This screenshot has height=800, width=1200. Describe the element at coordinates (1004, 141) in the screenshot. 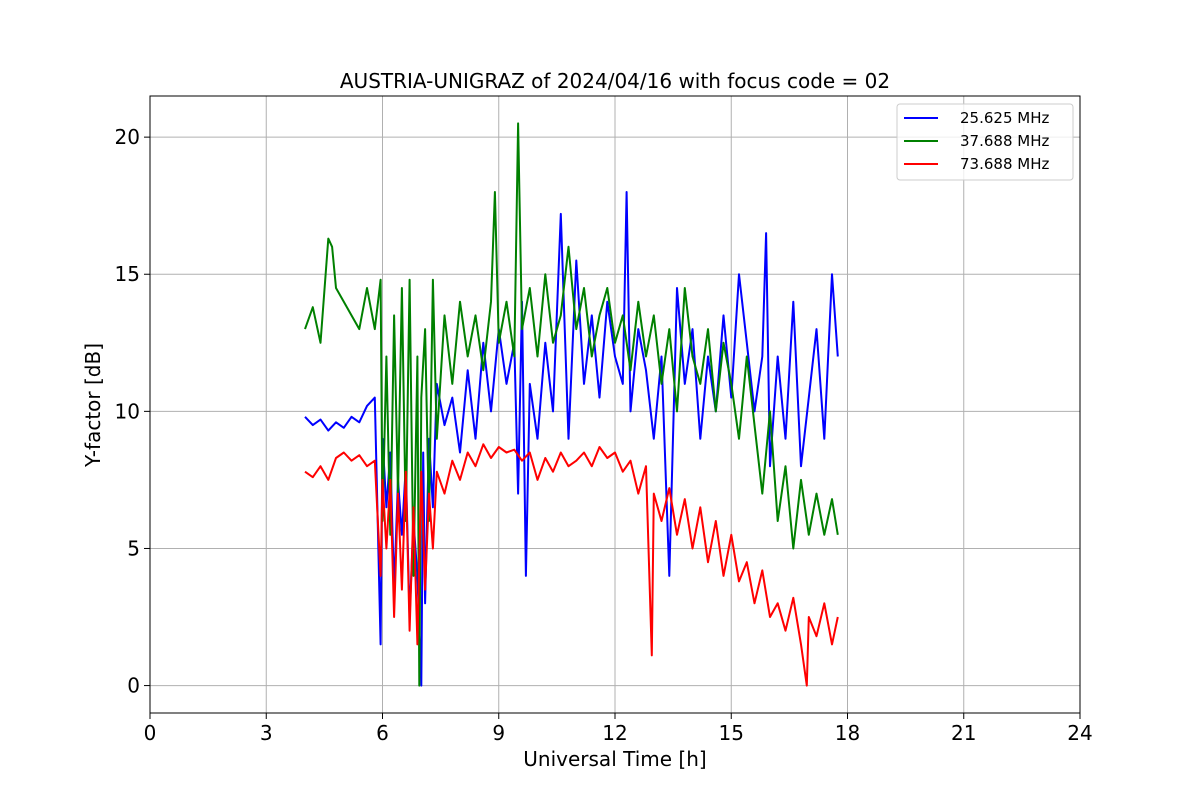

I see `legend-label: 37.688 MHz` at that location.